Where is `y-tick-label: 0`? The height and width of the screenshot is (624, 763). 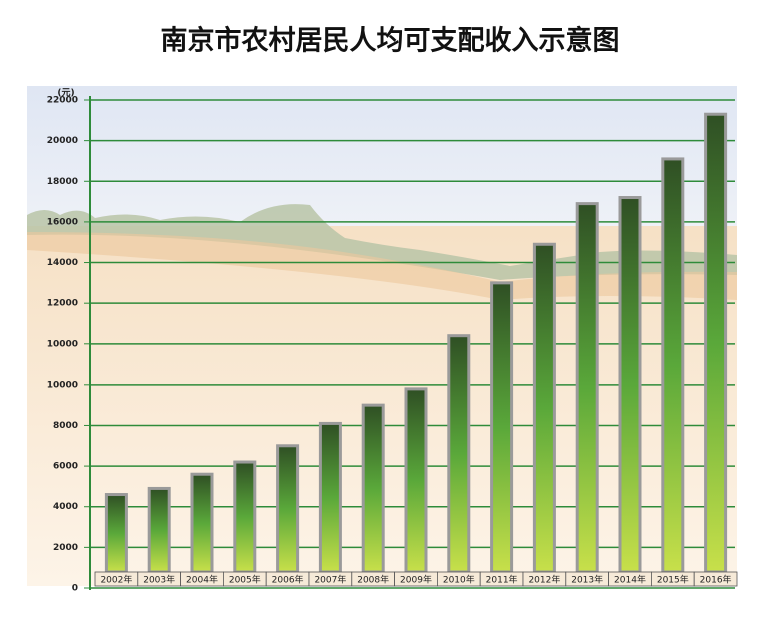 y-tick-label: 0 is located at coordinates (75, 589).